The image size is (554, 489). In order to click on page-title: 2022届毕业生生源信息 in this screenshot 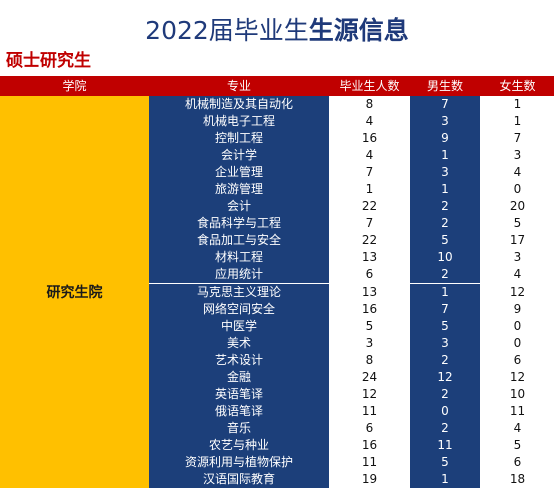, I will do `click(277, 31)`.